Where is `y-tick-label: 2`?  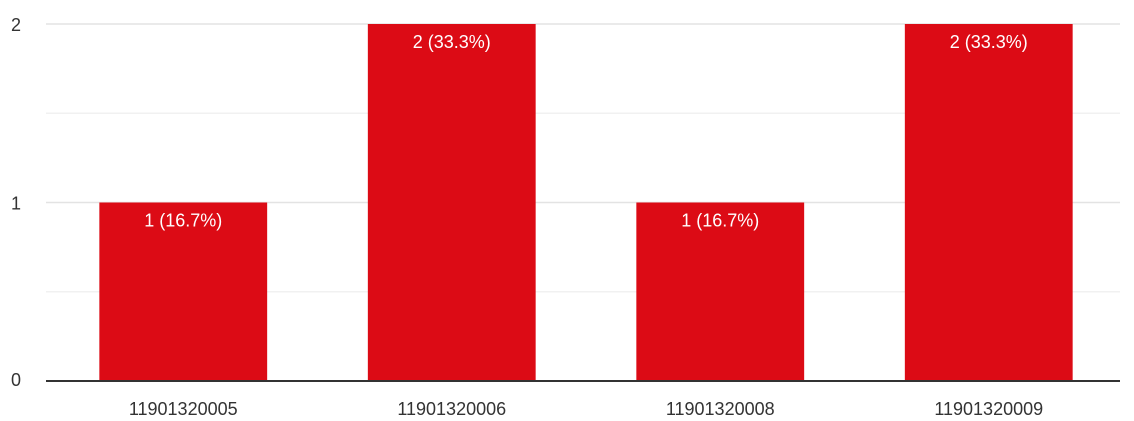 y-tick-label: 2 is located at coordinates (16, 25).